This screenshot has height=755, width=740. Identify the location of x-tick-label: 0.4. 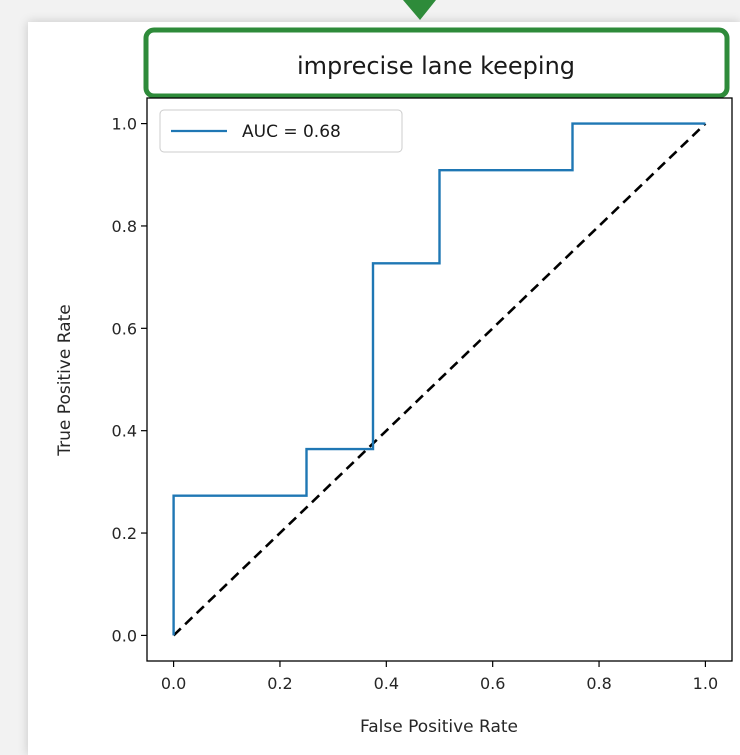
(386, 683).